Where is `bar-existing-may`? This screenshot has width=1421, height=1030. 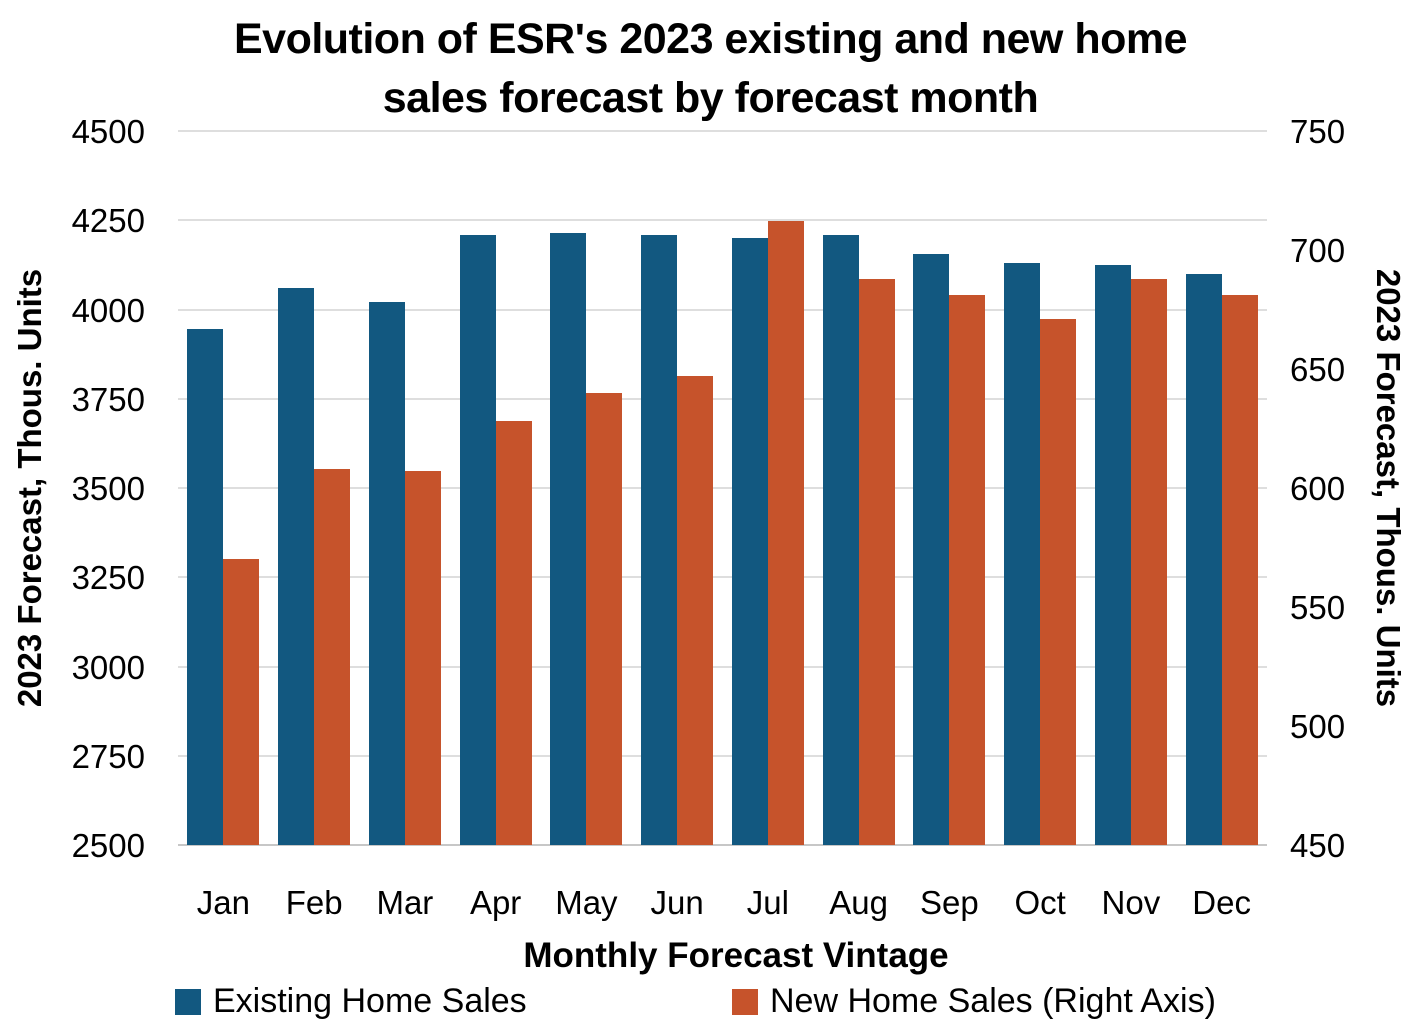
bar-existing-may is located at coordinates (568, 538).